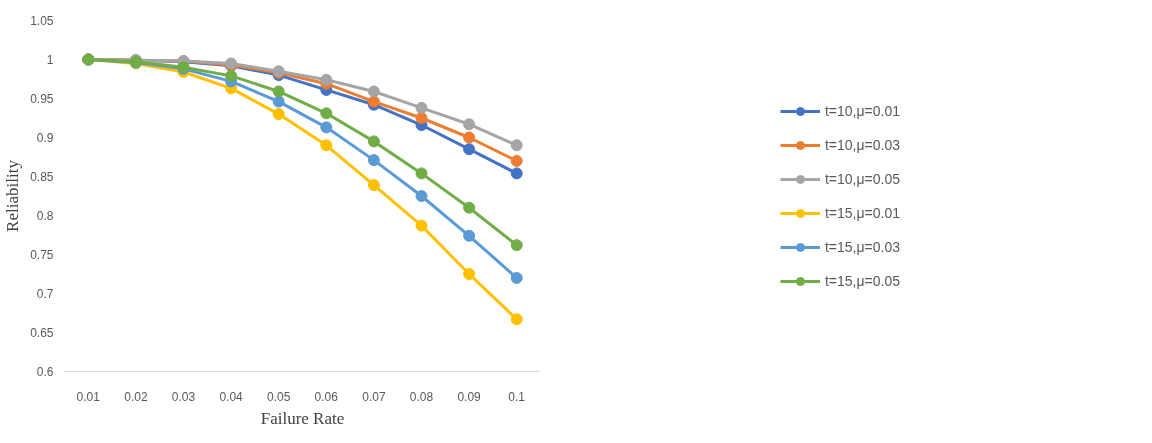 This screenshot has height=443, width=1152. Describe the element at coordinates (421, 396) in the screenshot. I see `x-tick-label: 0.08` at that location.